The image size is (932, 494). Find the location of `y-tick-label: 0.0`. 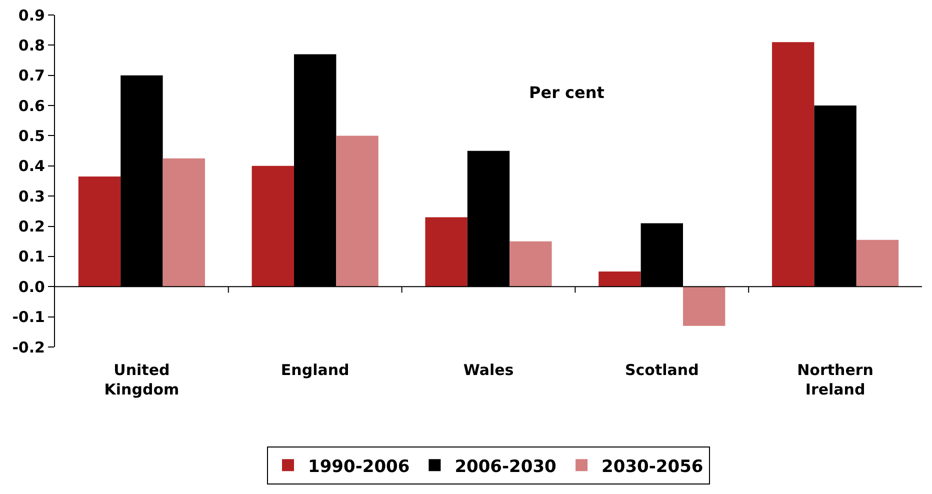

y-tick-label: 0.0 is located at coordinates (31, 287).